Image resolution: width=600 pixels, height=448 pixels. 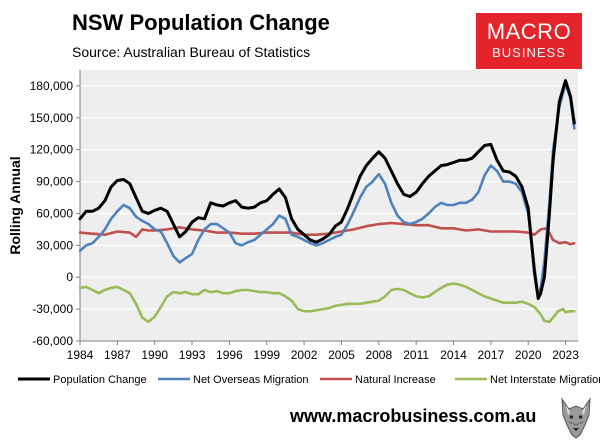 What do you see at coordinates (529, 52) in the screenshot?
I see `logo-line-2: BUSINESS` at bounding box center [529, 52].